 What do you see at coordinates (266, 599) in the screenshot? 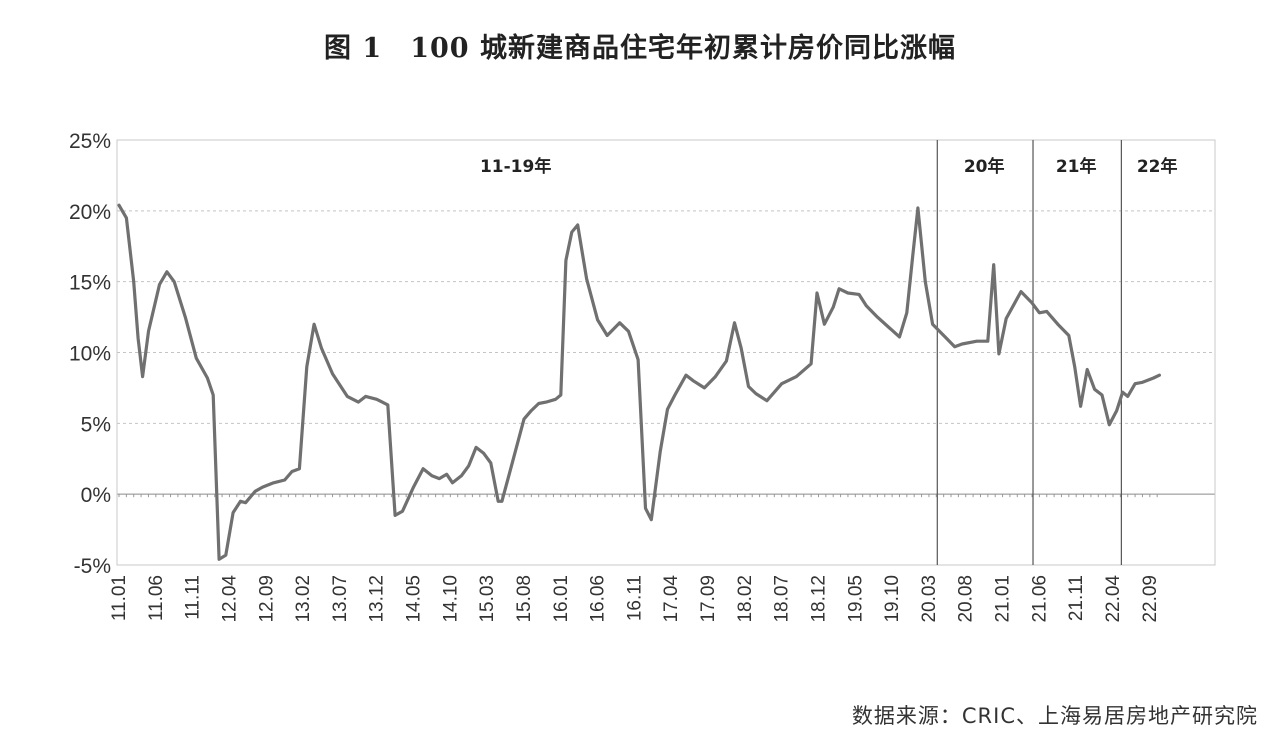
I see `x-tick-label: 12.09` at bounding box center [266, 599].